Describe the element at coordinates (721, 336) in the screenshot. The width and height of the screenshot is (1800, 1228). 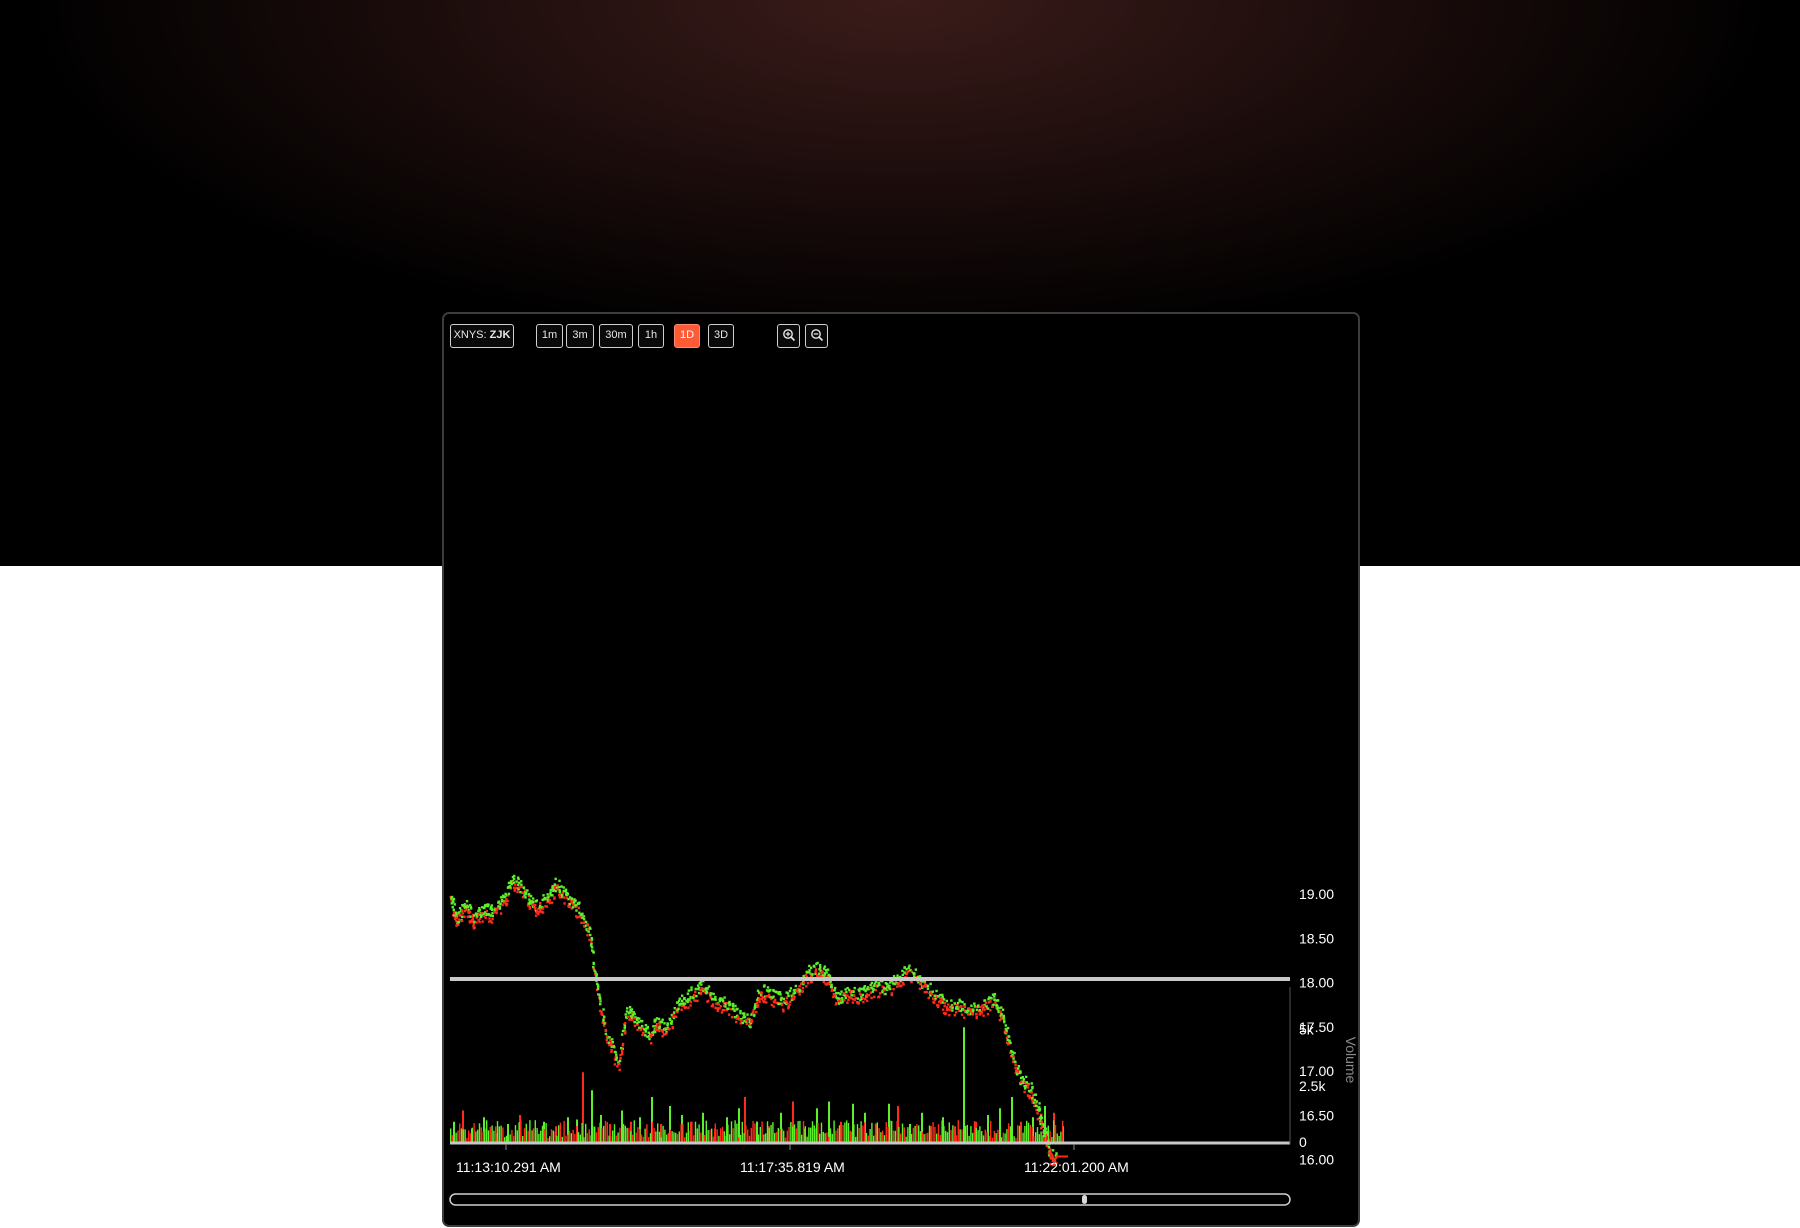
I see `timeframe-button-3d: 3D` at that location.